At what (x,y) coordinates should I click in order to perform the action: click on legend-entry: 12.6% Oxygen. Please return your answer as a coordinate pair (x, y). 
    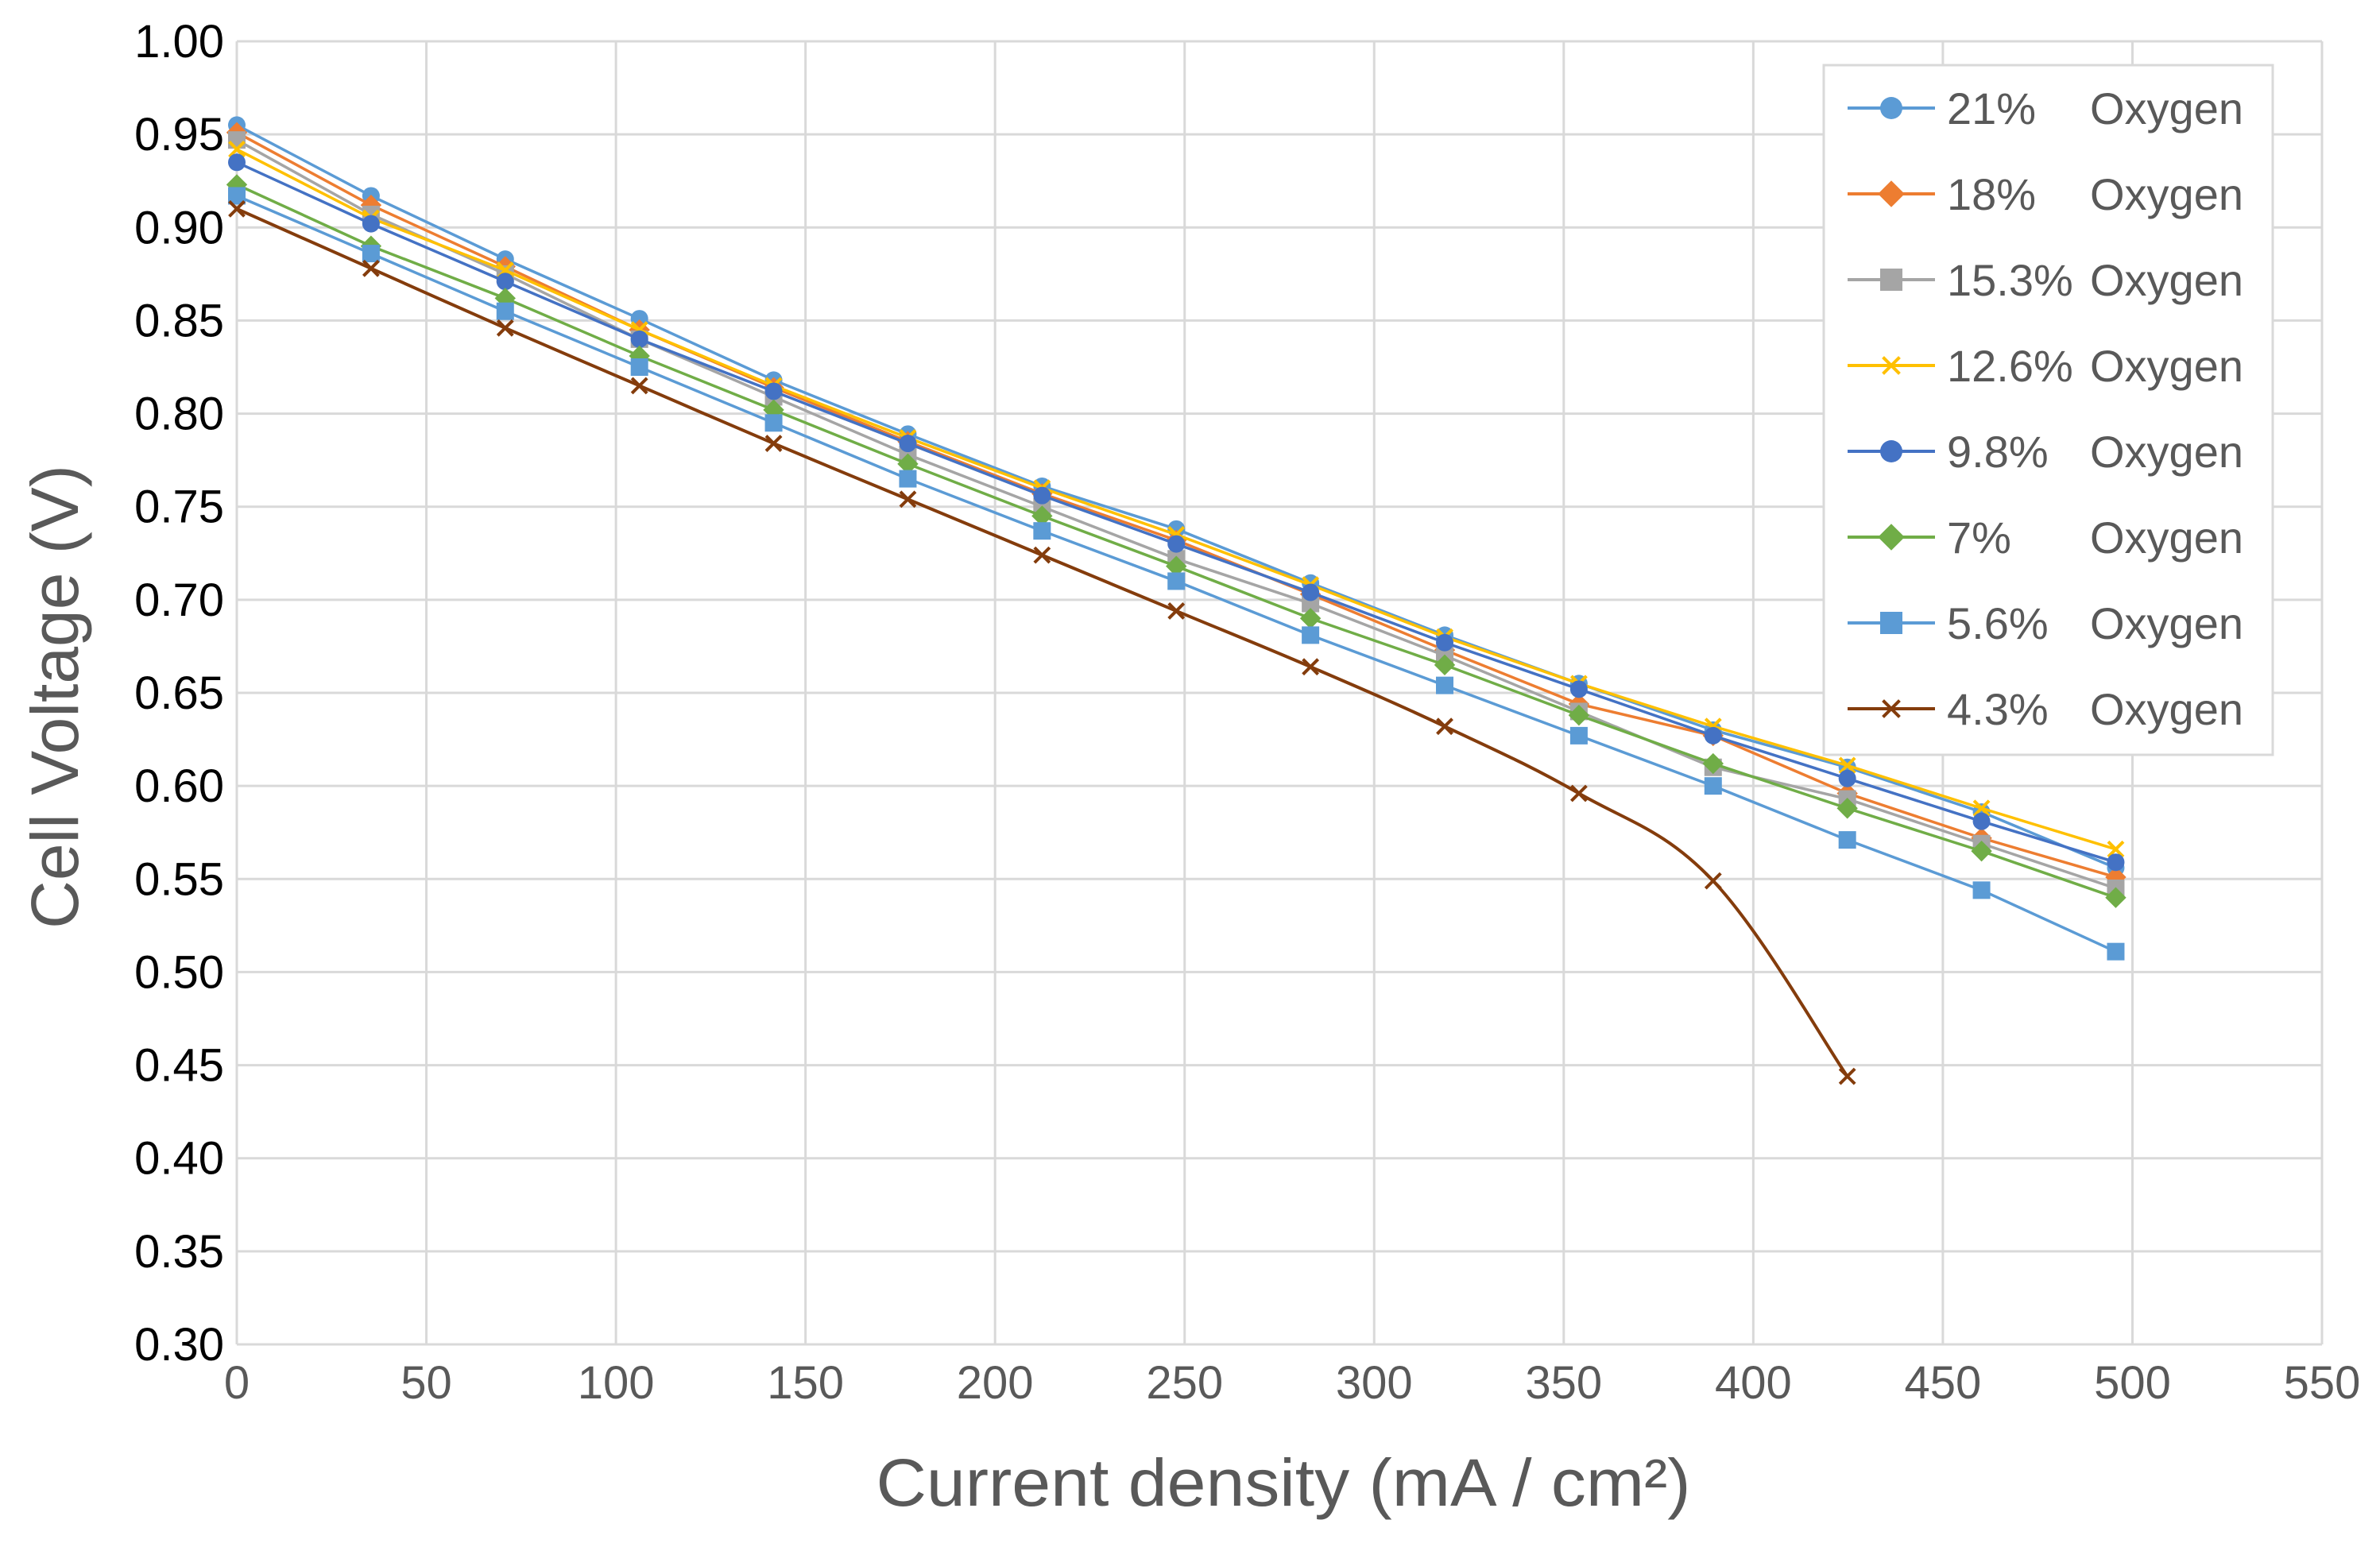
    Looking at the image, I should click on (2045, 366).